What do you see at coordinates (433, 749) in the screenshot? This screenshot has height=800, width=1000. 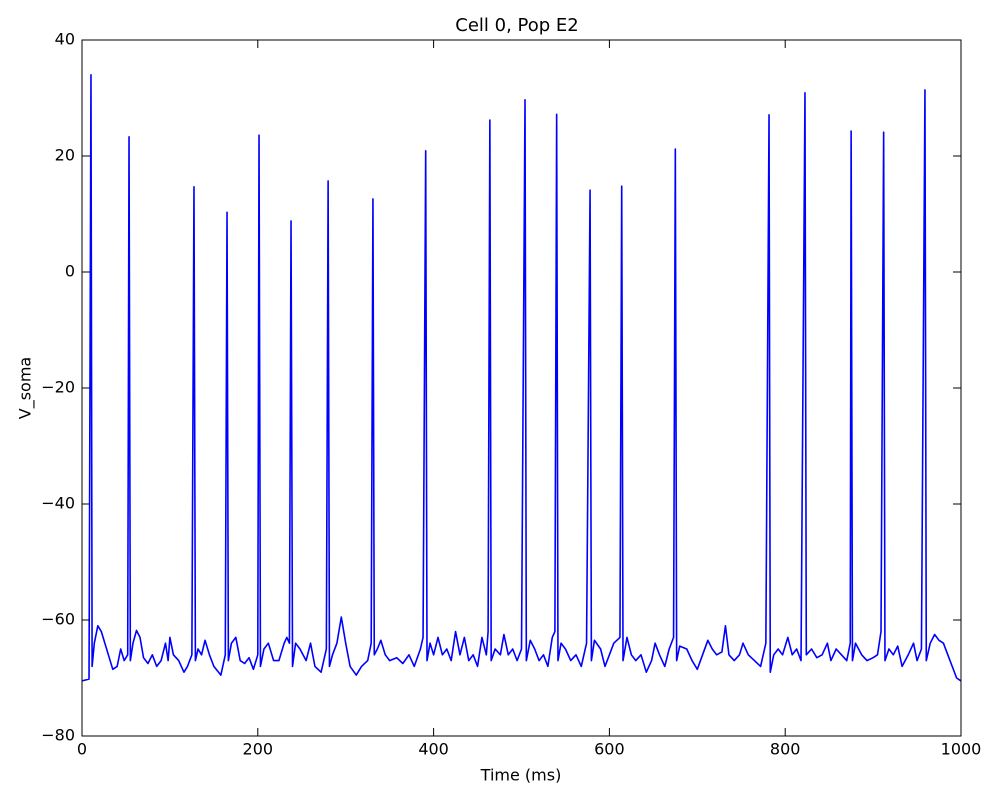 I see `x-tick-label: 400` at bounding box center [433, 749].